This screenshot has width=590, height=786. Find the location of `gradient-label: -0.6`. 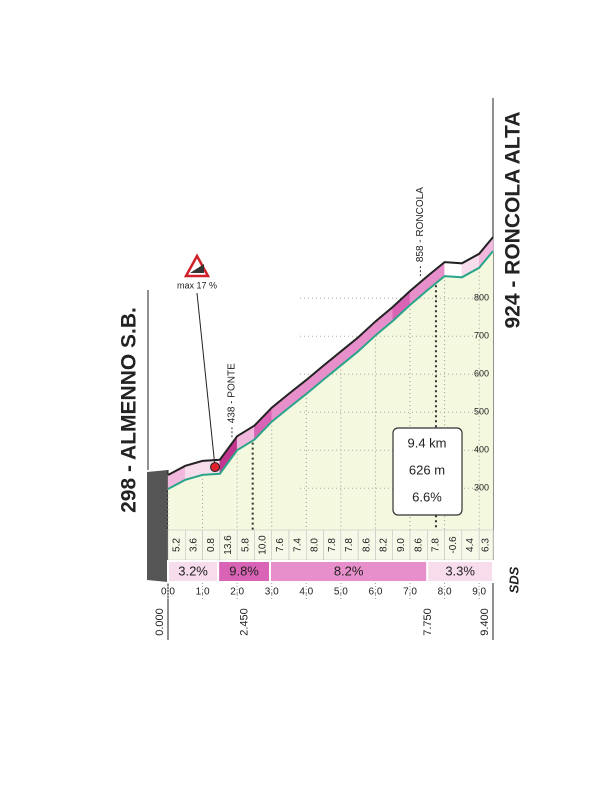

gradient-label: -0.6 is located at coordinates (453, 545).